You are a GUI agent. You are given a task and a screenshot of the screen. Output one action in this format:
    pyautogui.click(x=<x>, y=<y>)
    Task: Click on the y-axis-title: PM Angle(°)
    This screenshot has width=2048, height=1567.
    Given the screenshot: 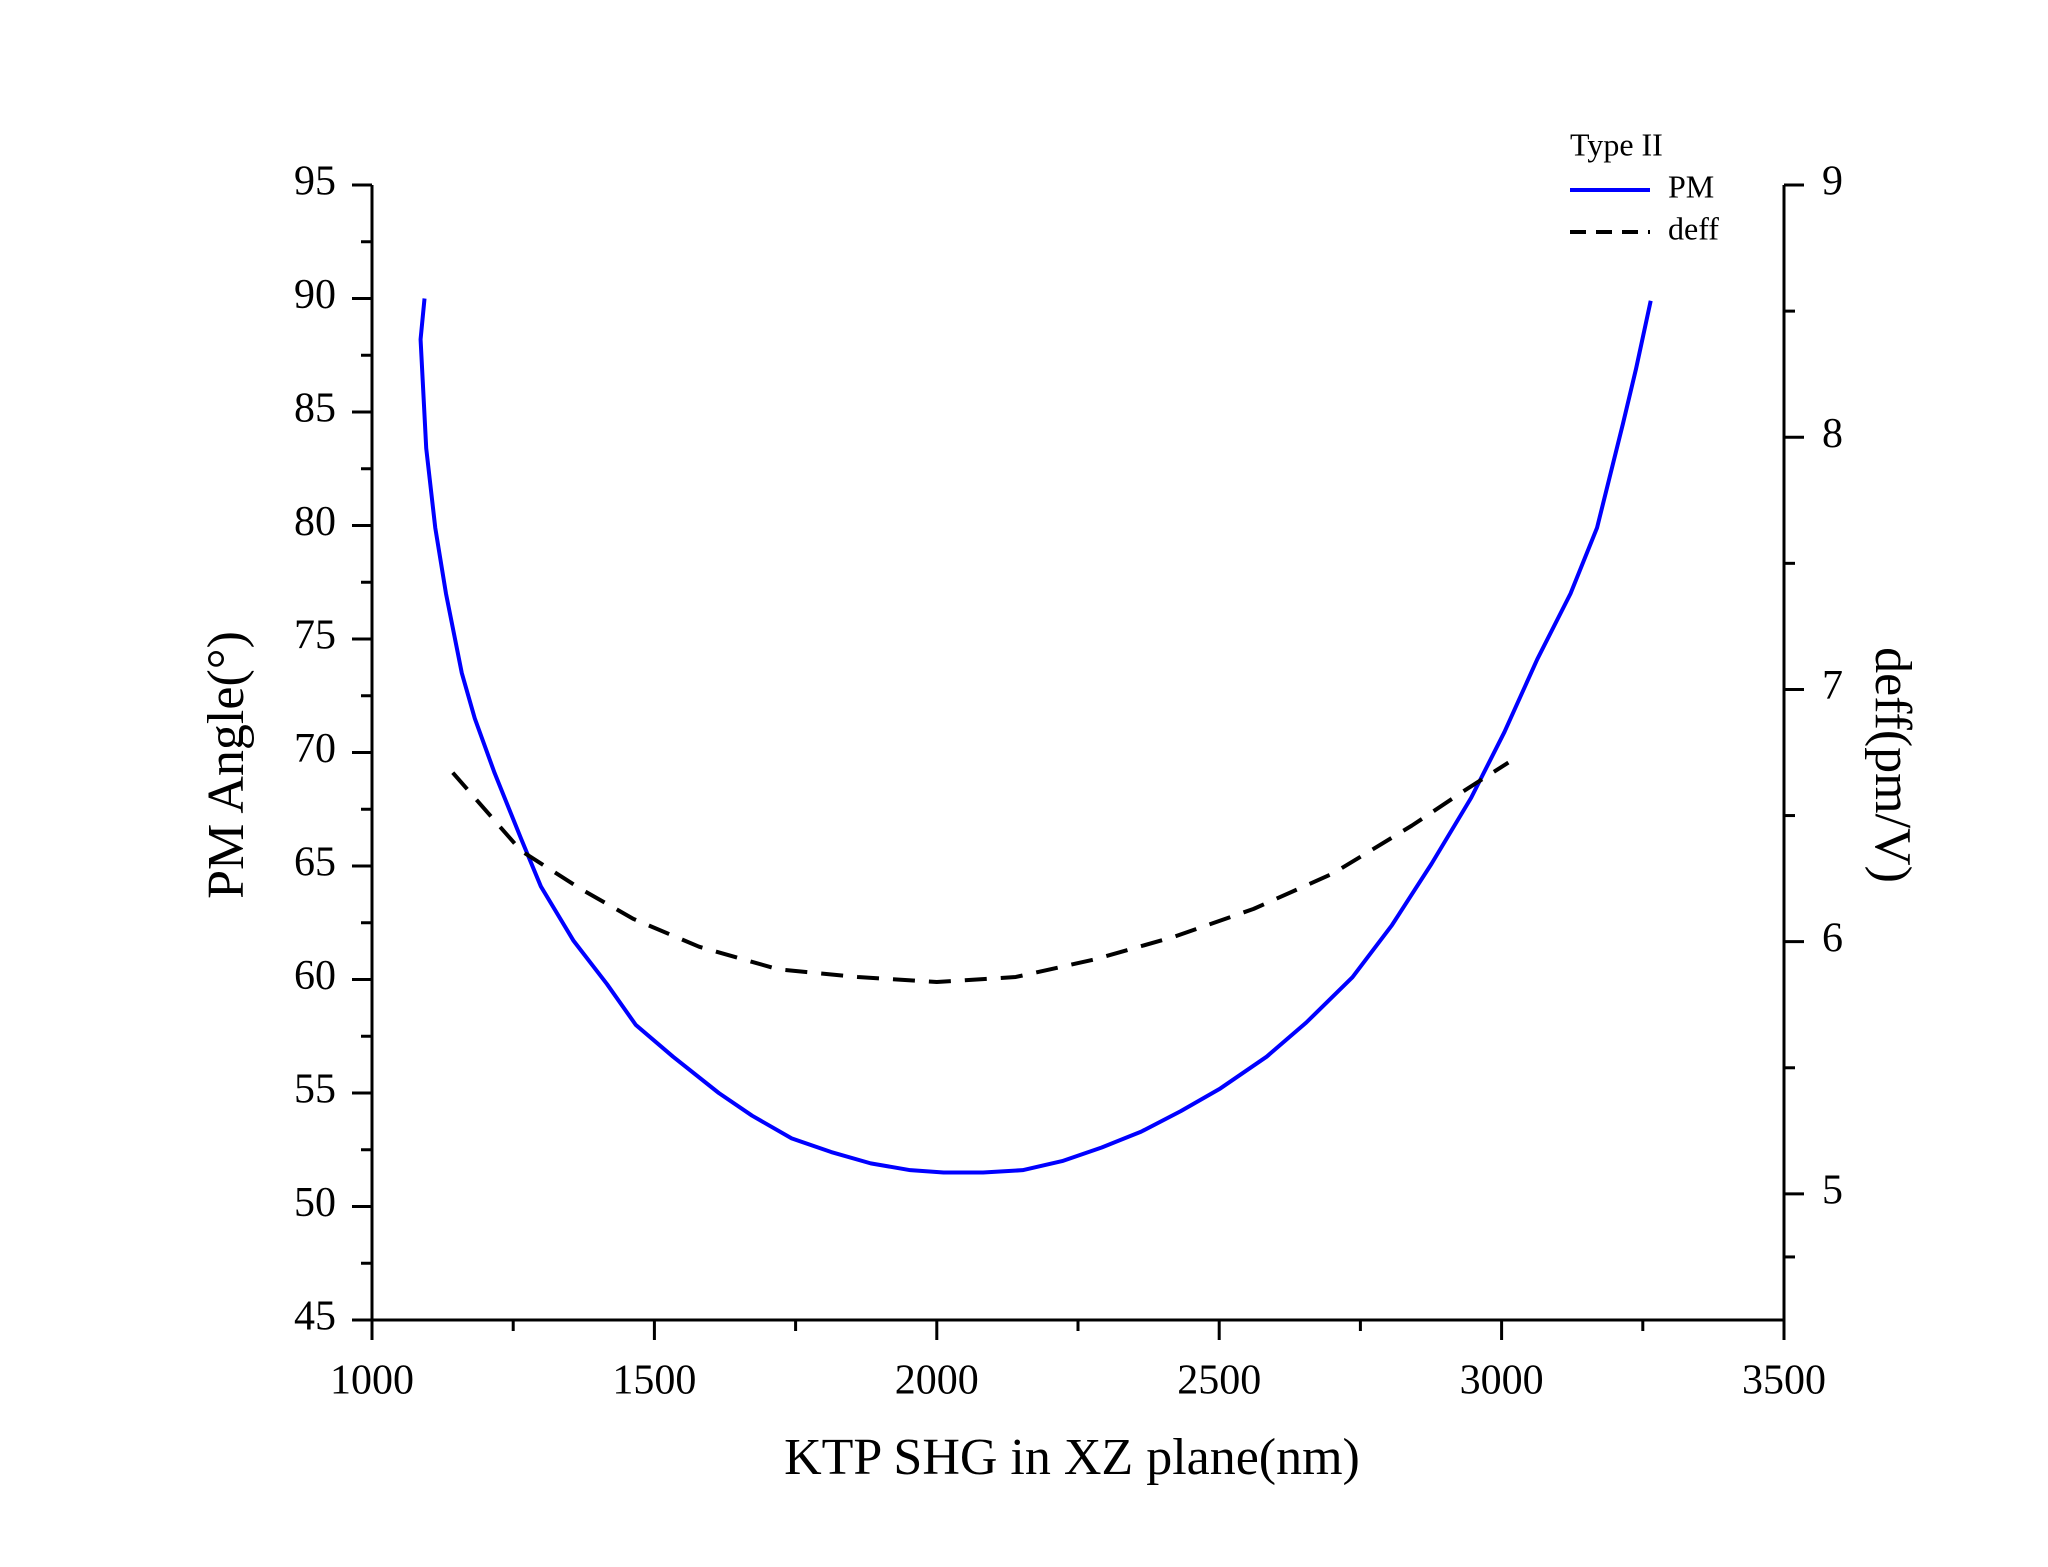 What is the action you would take?
    pyautogui.click(x=226, y=765)
    